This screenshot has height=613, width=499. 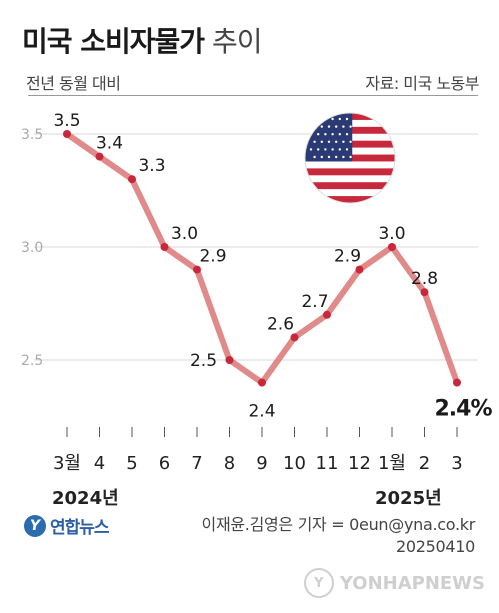 I want to click on chart-subtitle: 전년 동월 대비, so click(x=73, y=83).